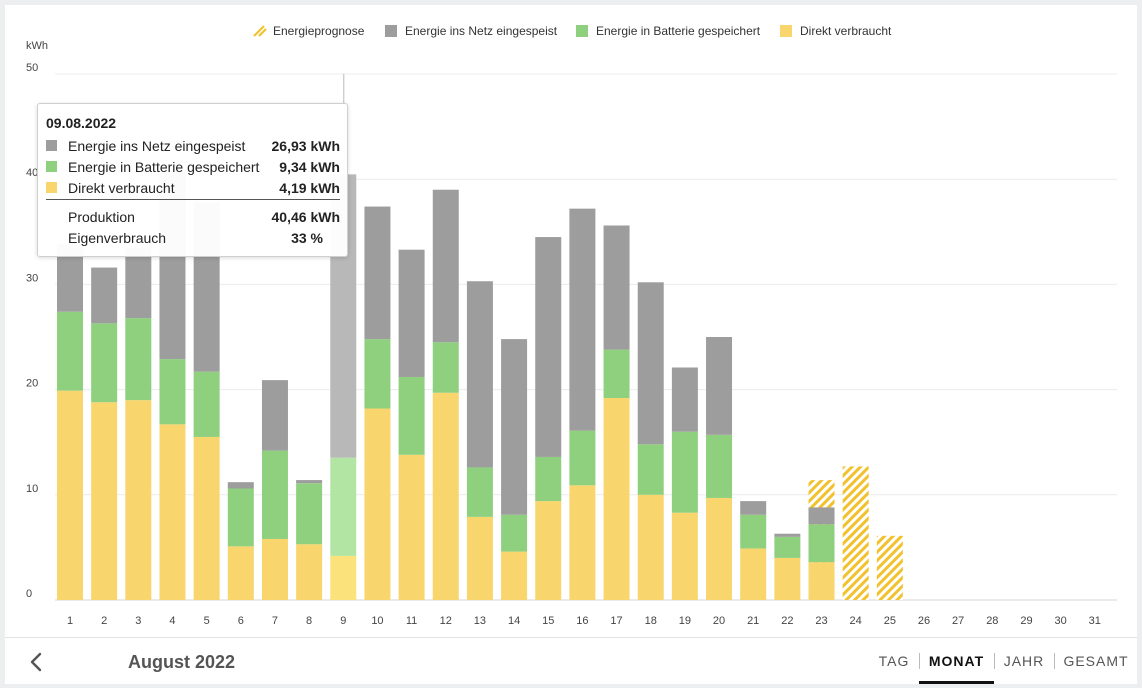 This screenshot has width=1142, height=688. Describe the element at coordinates (51, 166) in the screenshot. I see `tooltip-swatch-battery` at that location.